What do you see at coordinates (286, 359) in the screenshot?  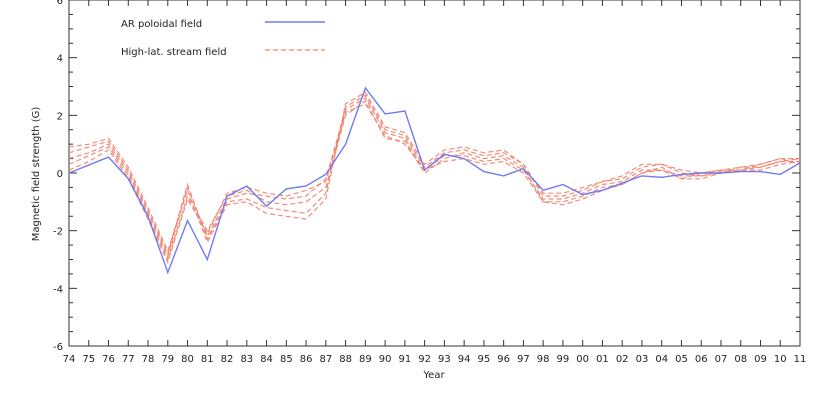 I see `x-tick-label: 85` at bounding box center [286, 359].